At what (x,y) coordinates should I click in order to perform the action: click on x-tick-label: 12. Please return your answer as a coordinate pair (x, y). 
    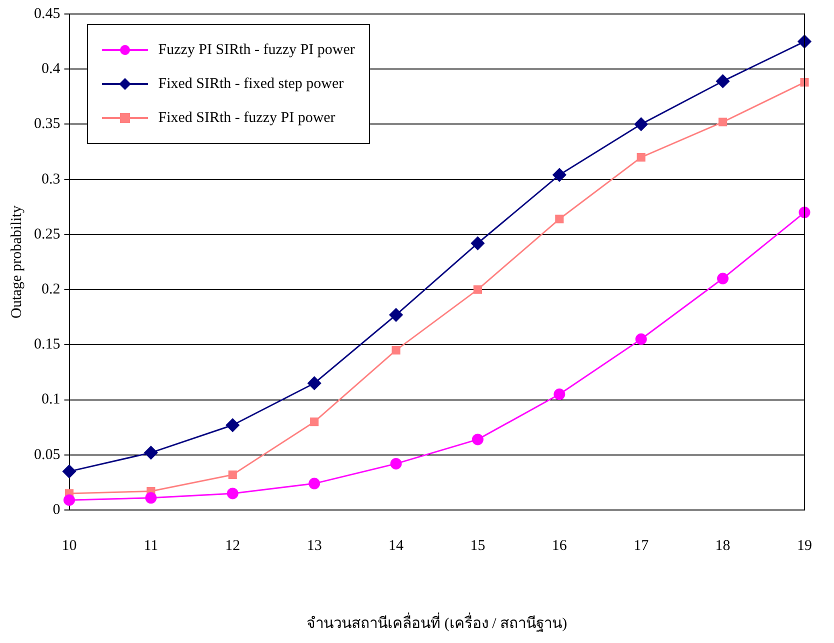
    Looking at the image, I should click on (232, 546).